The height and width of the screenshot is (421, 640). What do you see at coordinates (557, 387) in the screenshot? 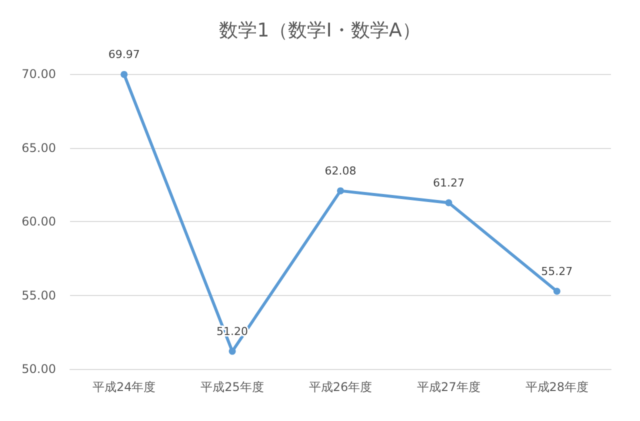
I see `x-tick-label: 平成28年度` at bounding box center [557, 387].